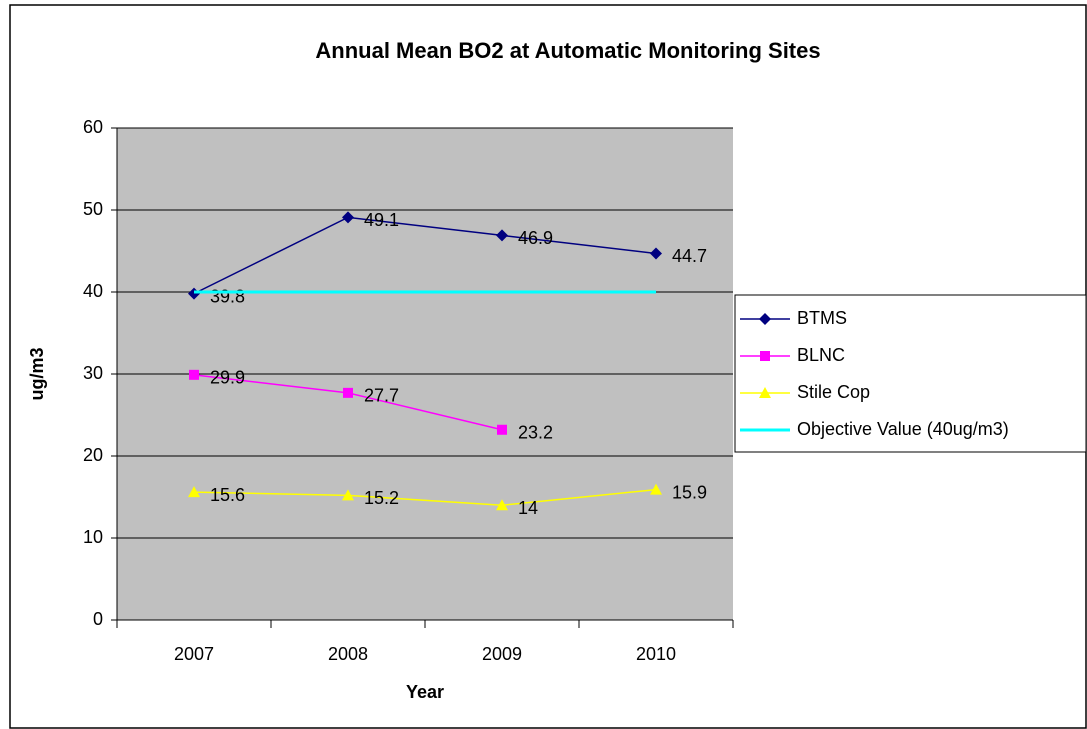 Image resolution: width=1087 pixels, height=729 pixels. Describe the element at coordinates (93, 537) in the screenshot. I see `y-tick-label: 10` at that location.